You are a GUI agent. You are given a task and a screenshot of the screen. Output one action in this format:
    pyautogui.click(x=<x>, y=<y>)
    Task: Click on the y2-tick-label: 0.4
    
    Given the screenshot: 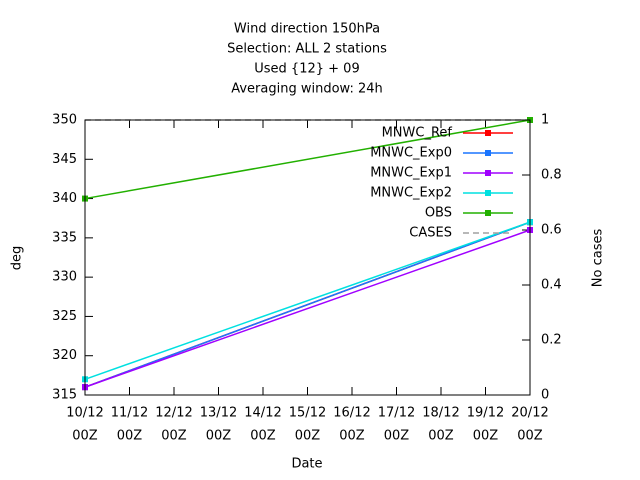 What is the action you would take?
    pyautogui.click(x=551, y=285)
    